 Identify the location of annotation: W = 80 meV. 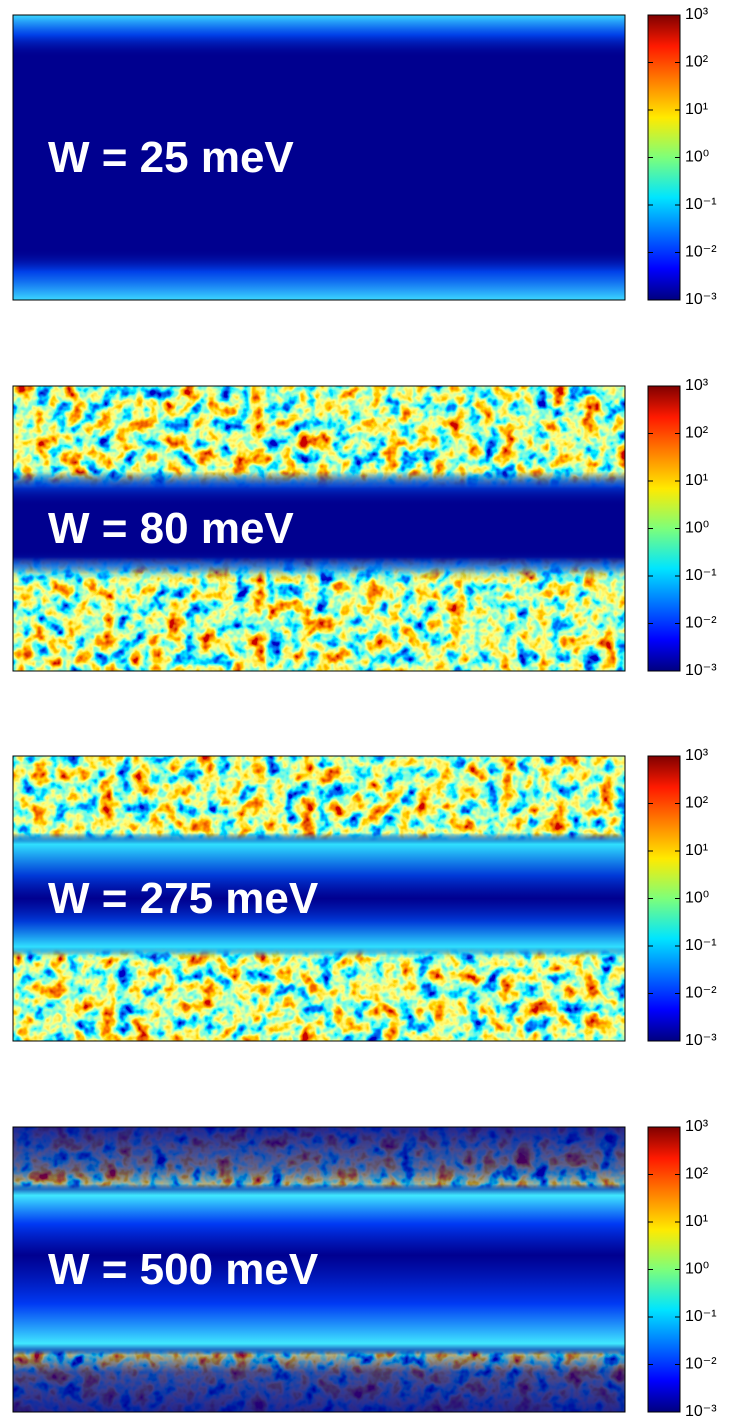
(171, 528).